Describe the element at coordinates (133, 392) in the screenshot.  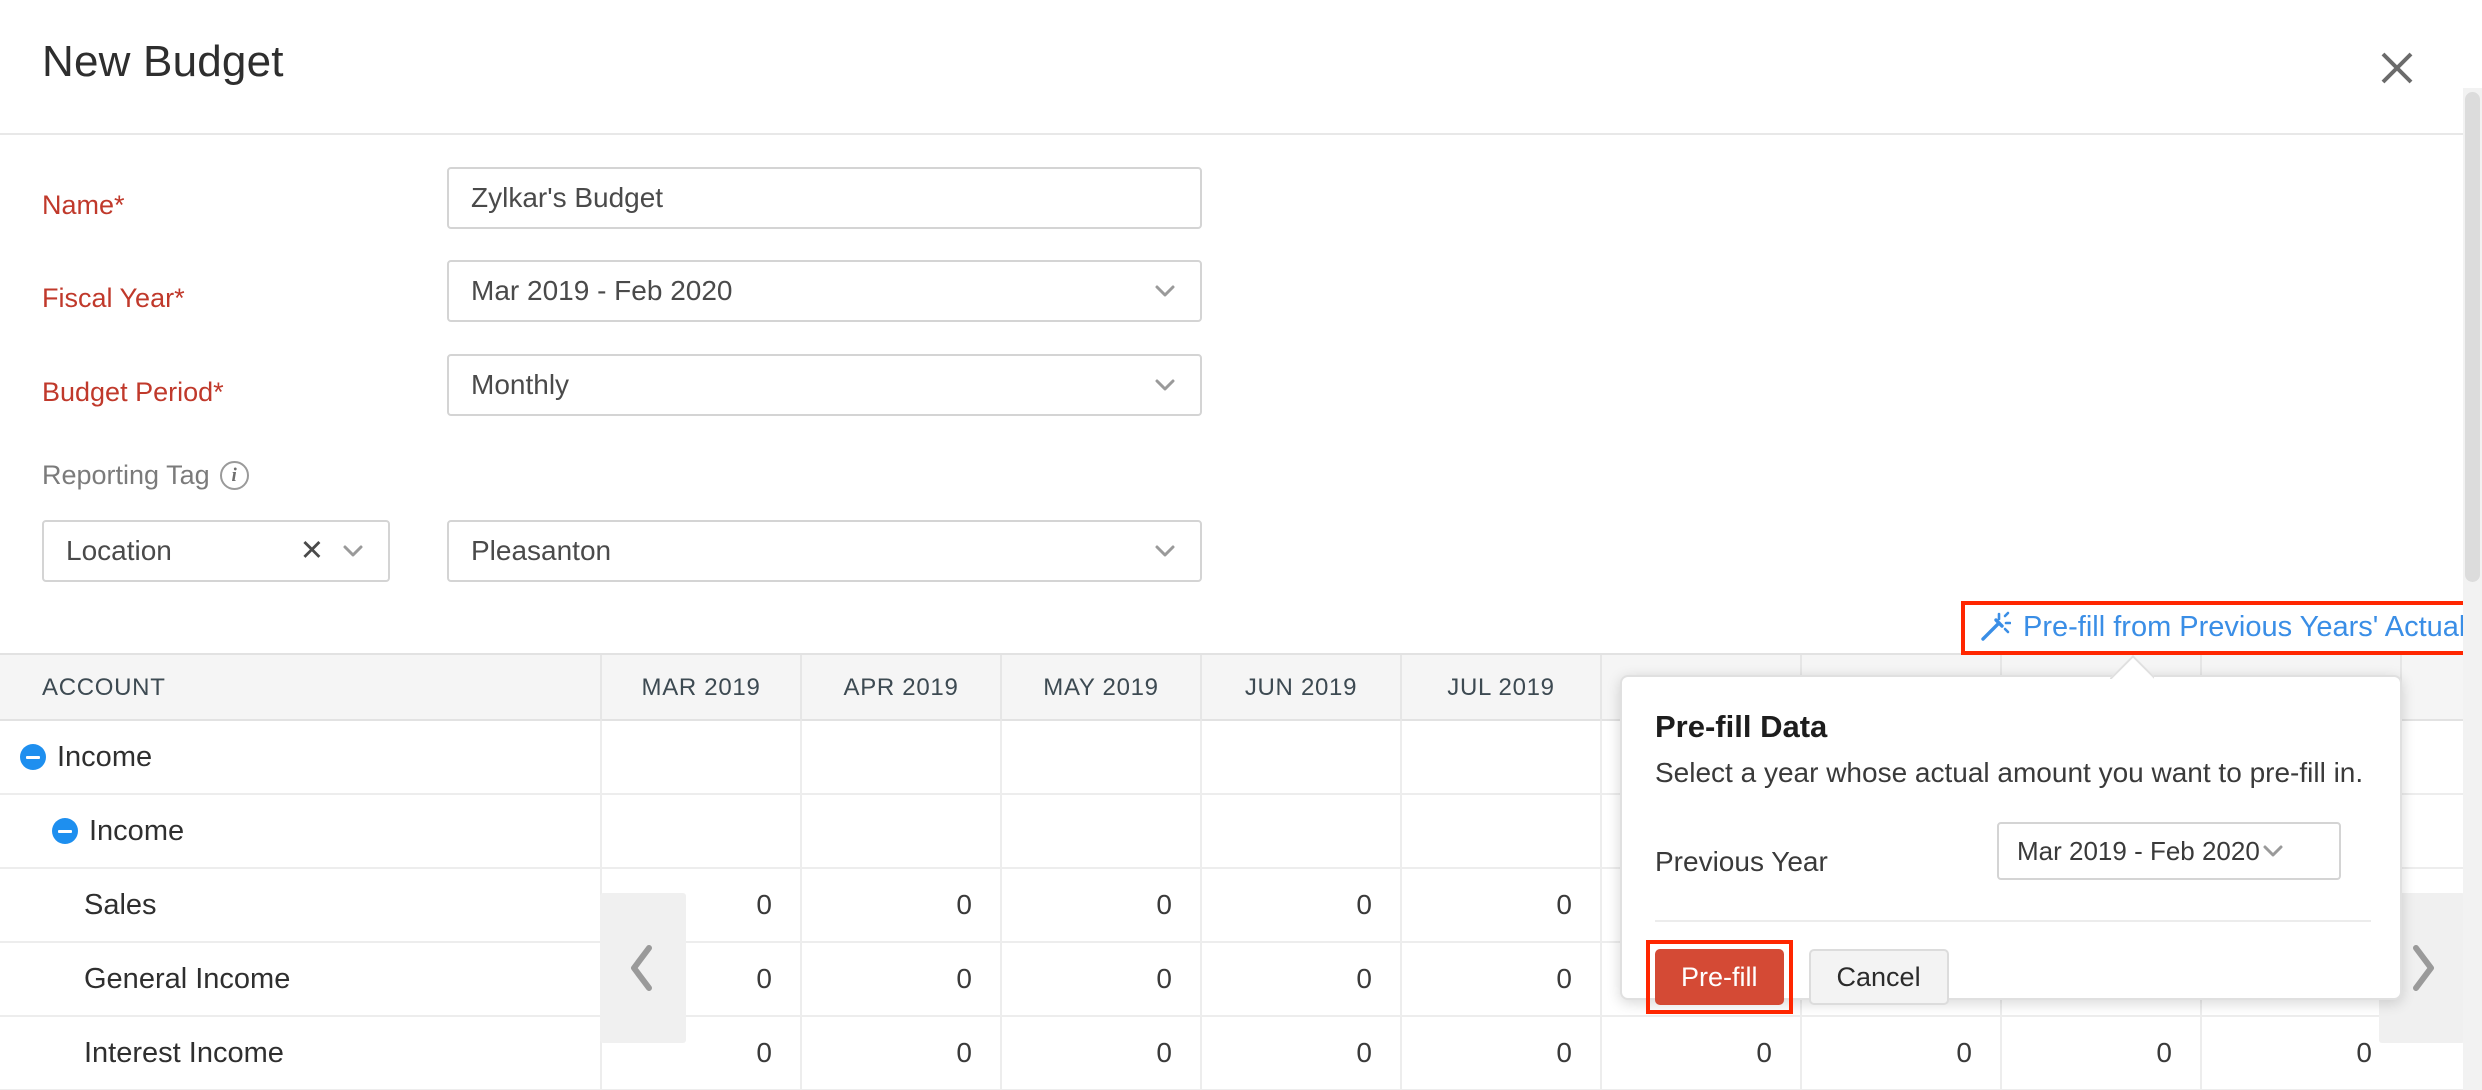
I see `budget-period-label: Budget Period*` at that location.